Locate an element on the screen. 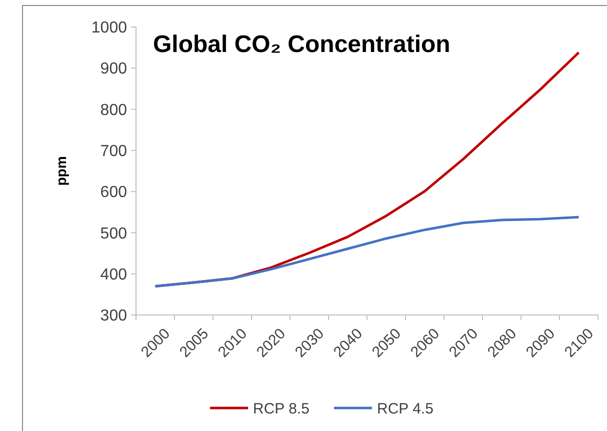 This screenshot has width=607, height=431. y-tick-label: 400 is located at coordinates (114, 275).